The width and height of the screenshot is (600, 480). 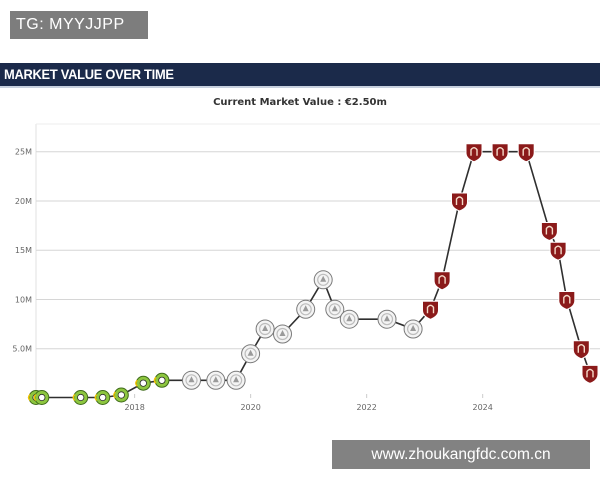 I want to click on x-tick-label: 2020, so click(x=250, y=407).